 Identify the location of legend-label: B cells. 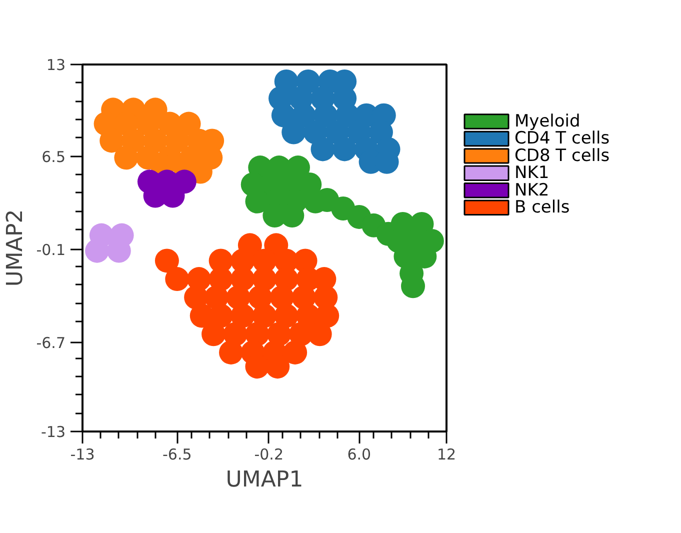
(542, 208).